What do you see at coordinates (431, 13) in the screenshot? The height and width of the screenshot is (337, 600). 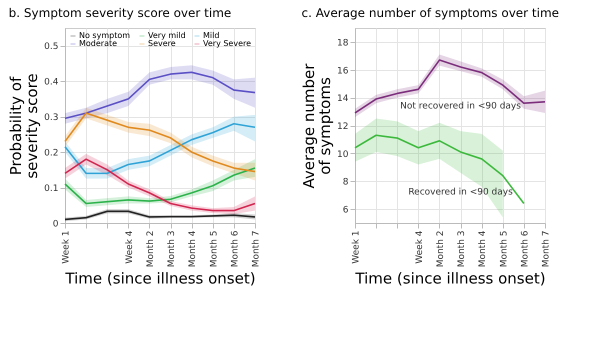 I see `chart-title: c. Average number of symptoms over time` at bounding box center [431, 13].